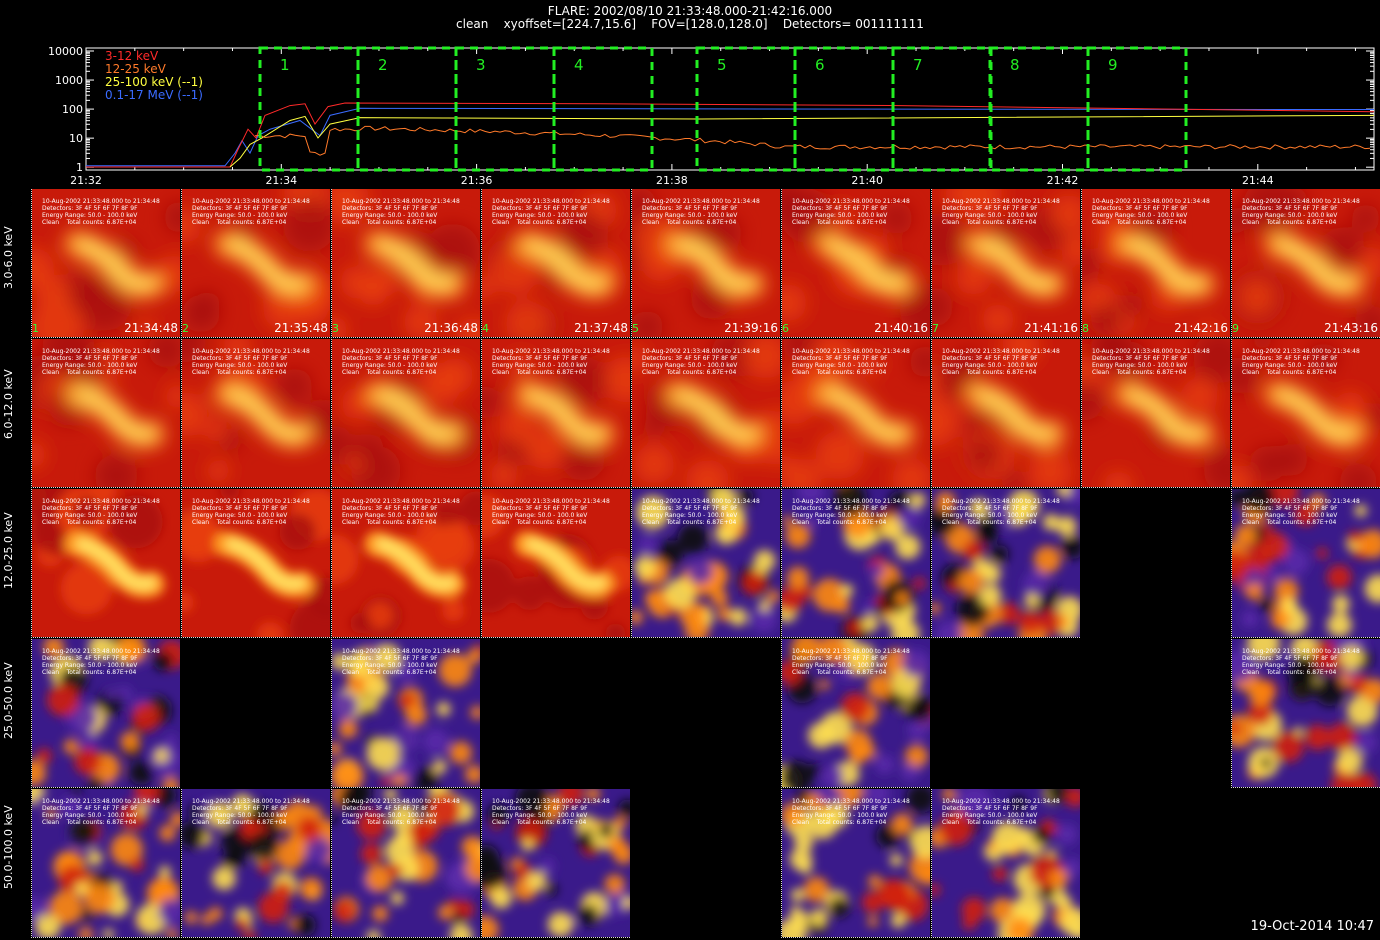 The width and height of the screenshot is (1380, 940). I want to click on y-tick-label: 1000, so click(69, 80).